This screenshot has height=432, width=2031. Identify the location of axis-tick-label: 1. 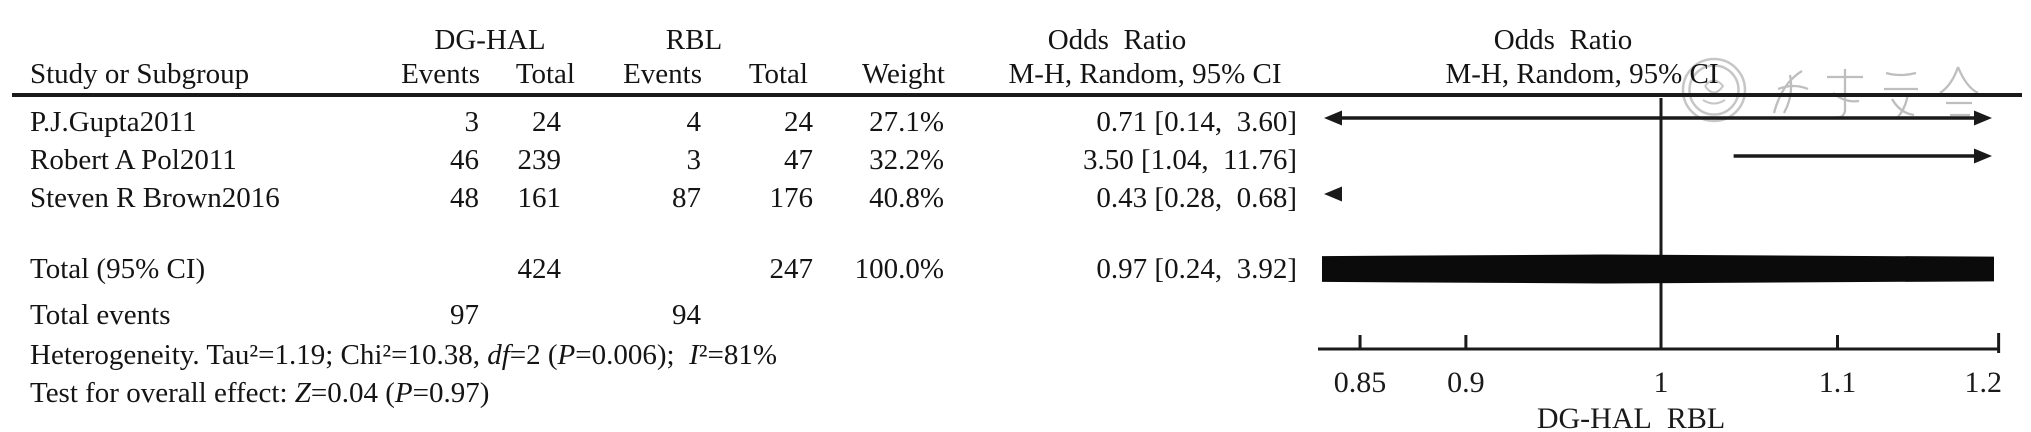
(1661, 382).